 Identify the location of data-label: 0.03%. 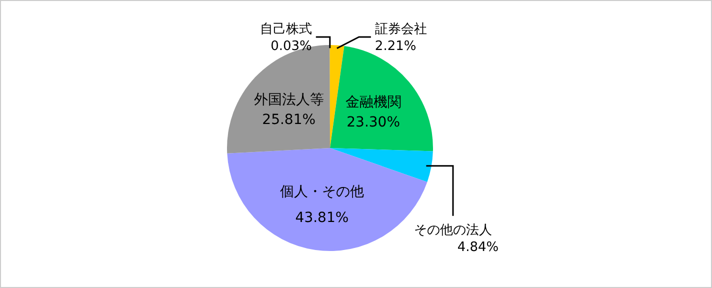
(291, 46).